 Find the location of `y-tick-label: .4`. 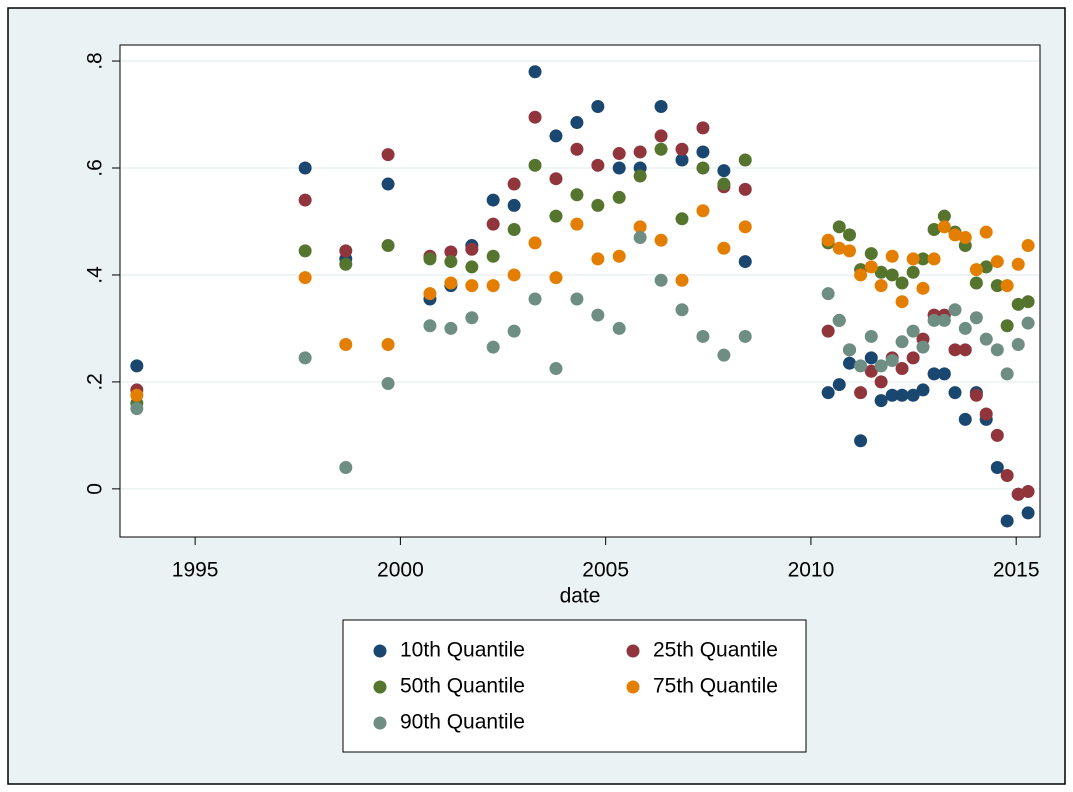

y-tick-label: .4 is located at coordinates (95, 275).